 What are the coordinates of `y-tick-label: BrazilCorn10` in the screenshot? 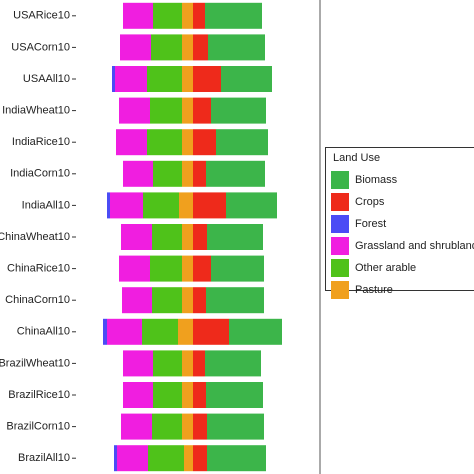 It's located at (38, 427).